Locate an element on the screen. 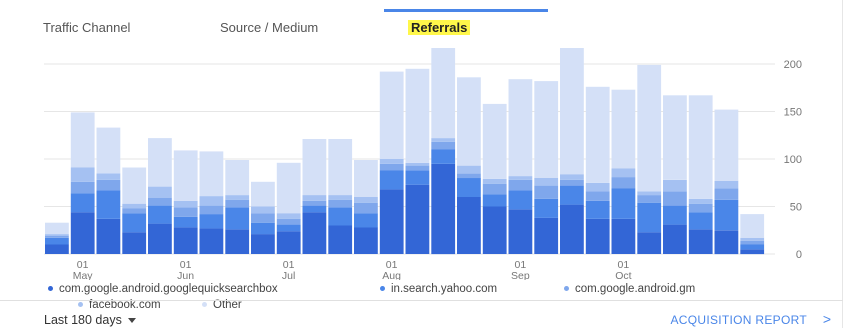  legend-item: in.search.yahoo.com is located at coordinates (438, 289).